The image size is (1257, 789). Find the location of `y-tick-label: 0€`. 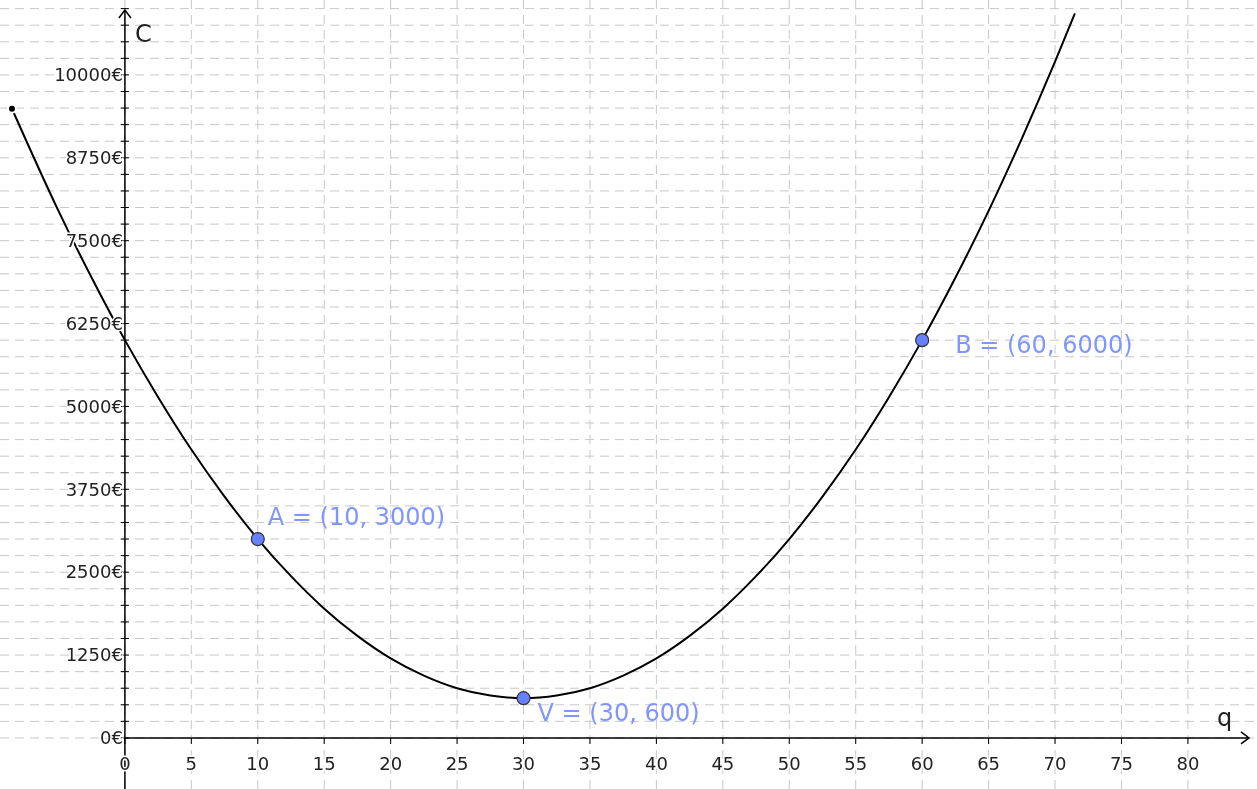

y-tick-label: 0€ is located at coordinates (111, 738).